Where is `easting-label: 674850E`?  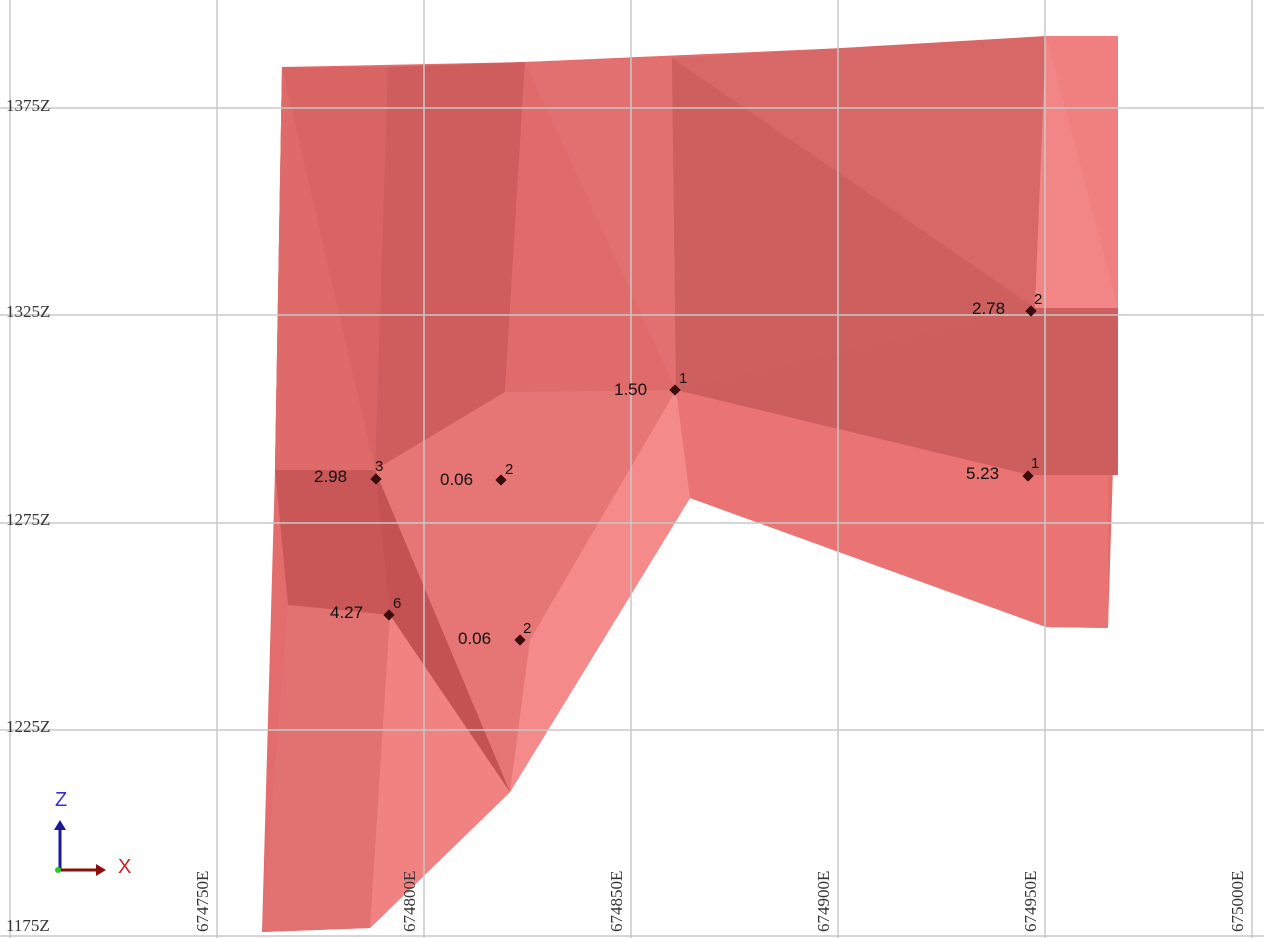
easting-label: 674850E is located at coordinates (616, 901).